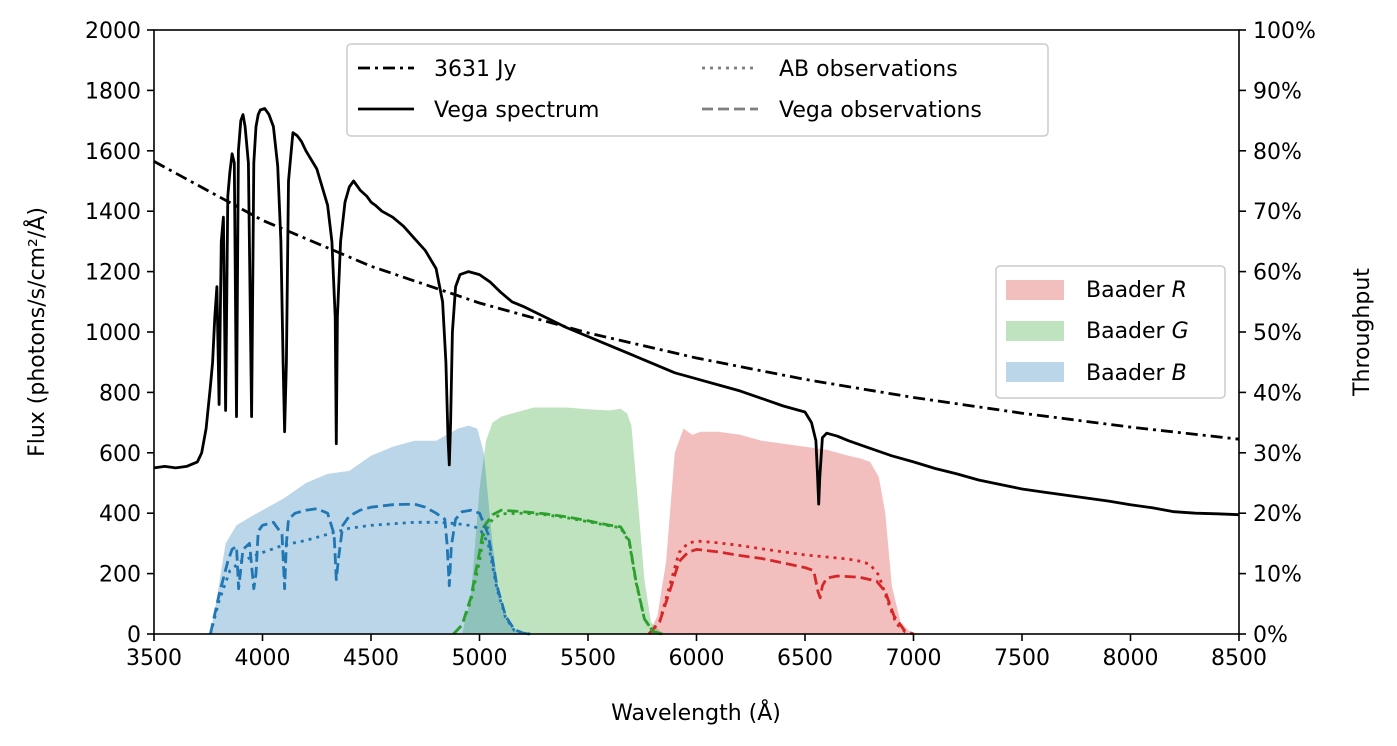  What do you see at coordinates (783, 531) in the screenshot?
I see `area-baader-r` at bounding box center [783, 531].